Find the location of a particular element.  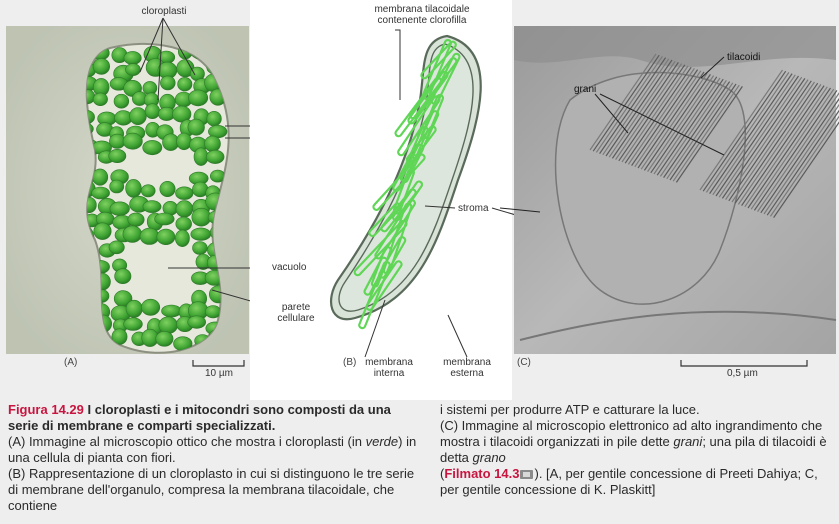

label-tilacoidi: tilacoidi is located at coordinates (744, 57).